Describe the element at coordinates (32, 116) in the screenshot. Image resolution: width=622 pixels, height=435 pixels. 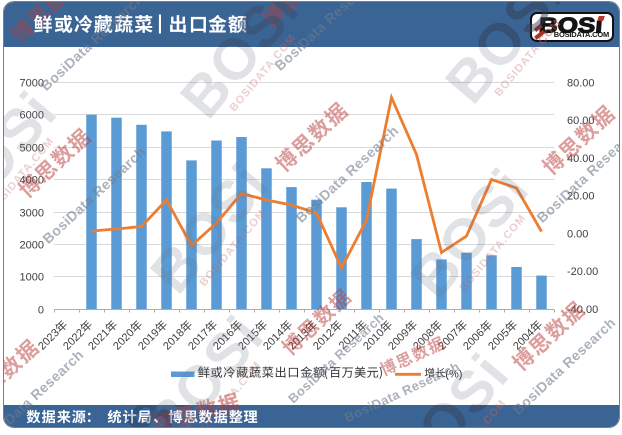
I see `svg-text: 6000` at that location.